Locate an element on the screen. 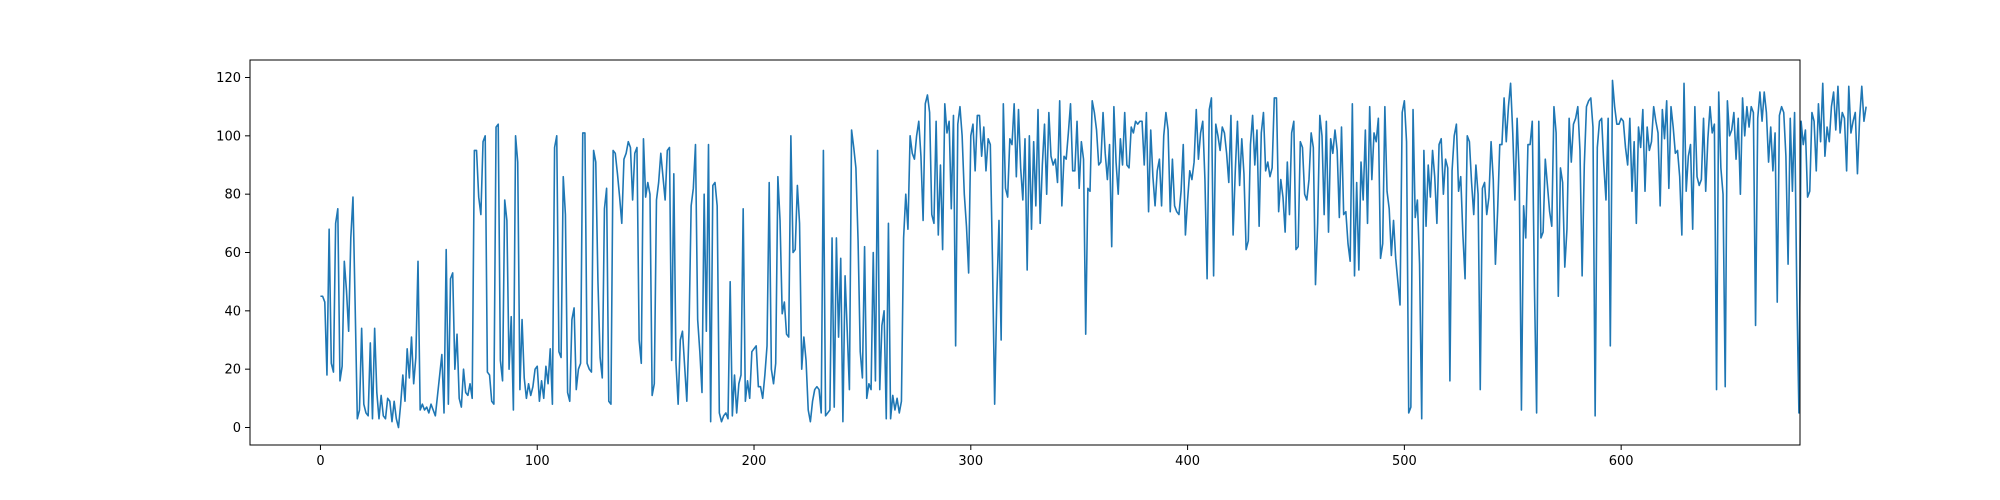 This screenshot has width=2000, height=500. y-tick-label: 80 is located at coordinates (232, 195).